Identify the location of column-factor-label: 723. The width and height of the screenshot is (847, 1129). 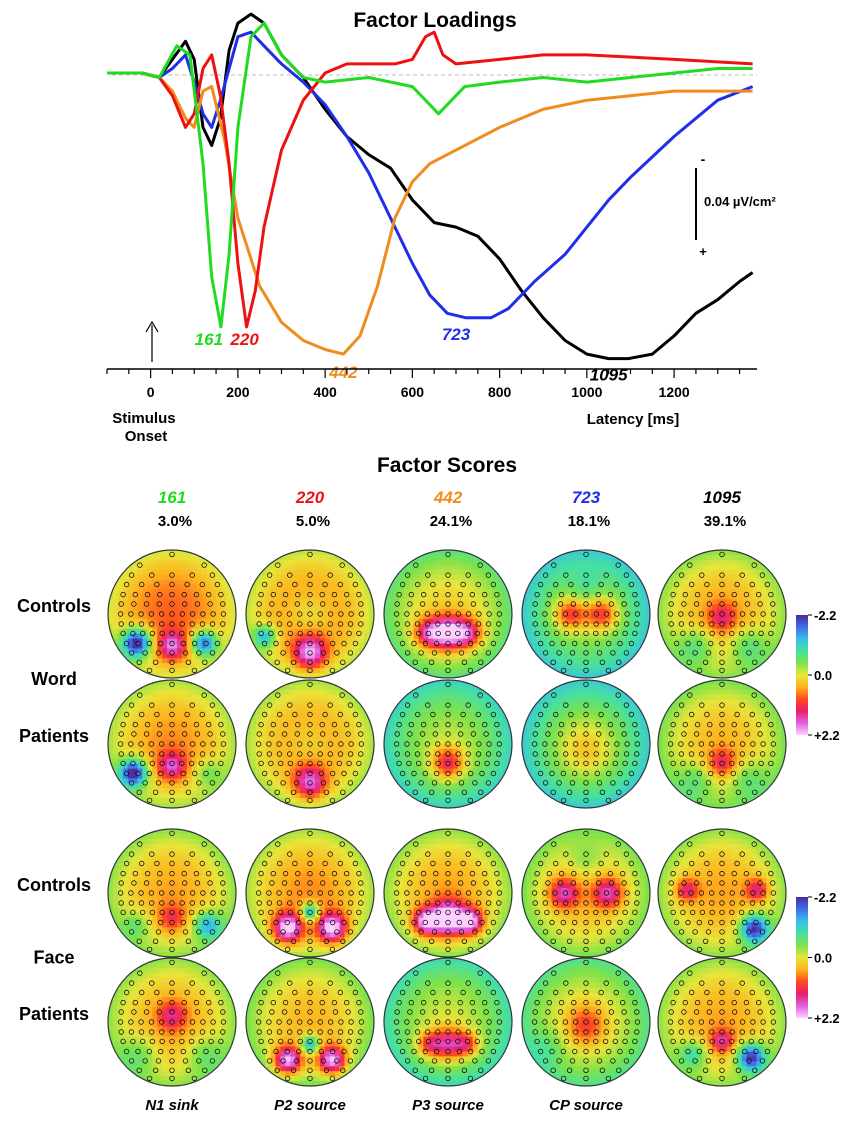
(586, 497).